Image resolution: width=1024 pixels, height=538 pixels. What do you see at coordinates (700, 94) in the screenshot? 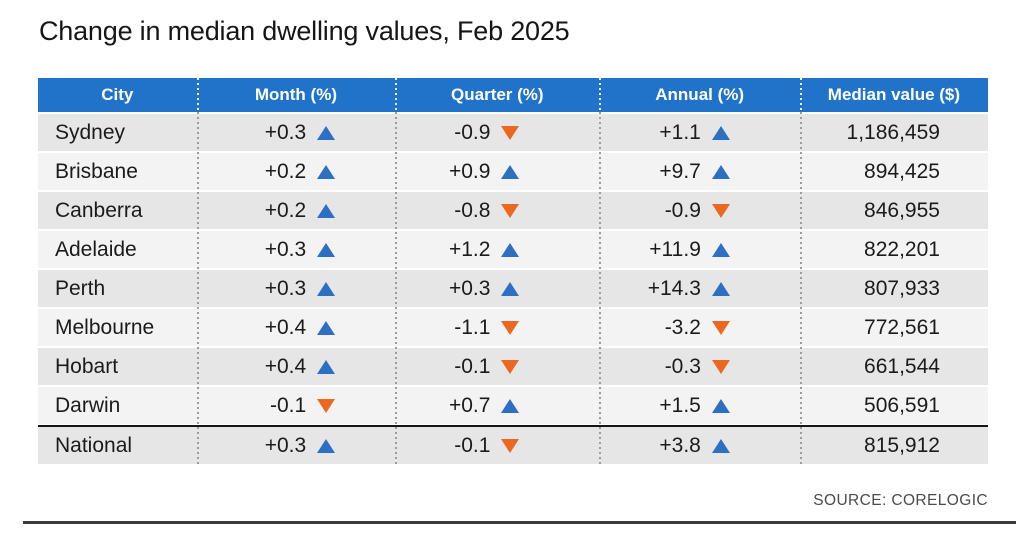
I see `column-header-annual: Annual (%)` at bounding box center [700, 94].